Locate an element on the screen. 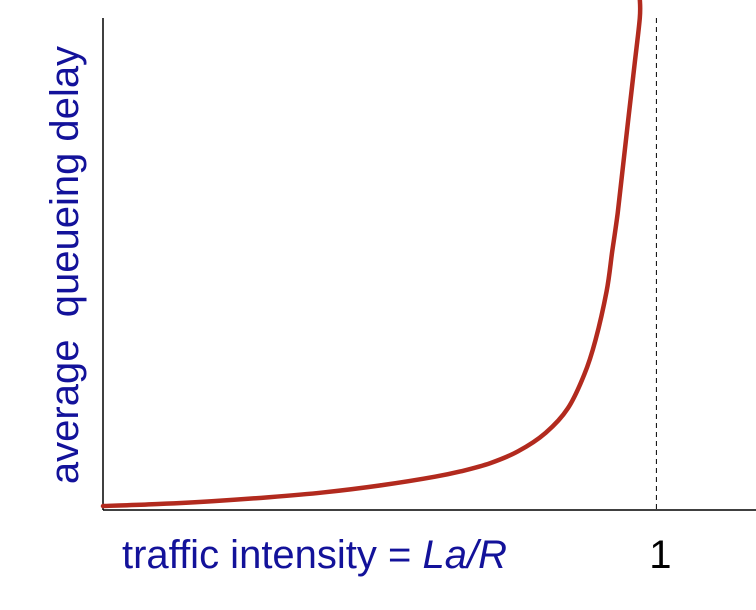 The image size is (756, 610). x-axis-label-formula: La/R is located at coordinates (465, 555).